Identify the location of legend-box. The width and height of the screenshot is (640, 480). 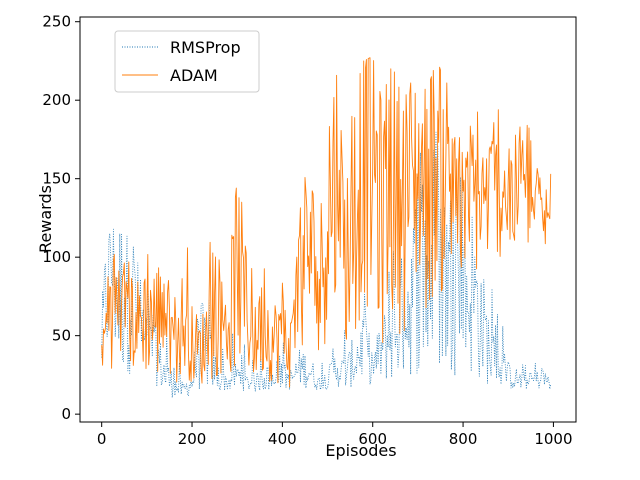
(187, 61).